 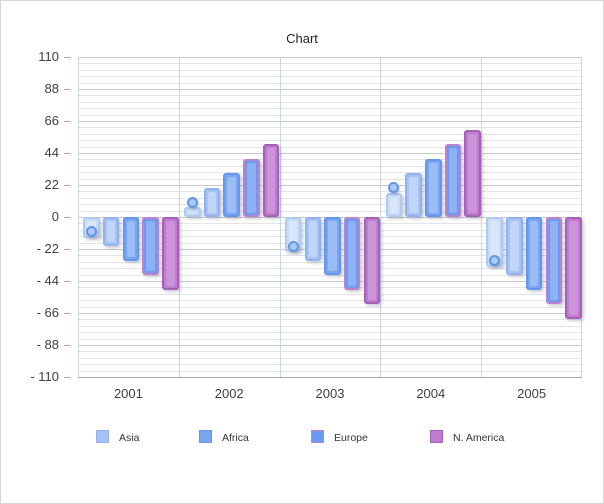 I want to click on bar-N. America-2001, so click(x=170, y=253).